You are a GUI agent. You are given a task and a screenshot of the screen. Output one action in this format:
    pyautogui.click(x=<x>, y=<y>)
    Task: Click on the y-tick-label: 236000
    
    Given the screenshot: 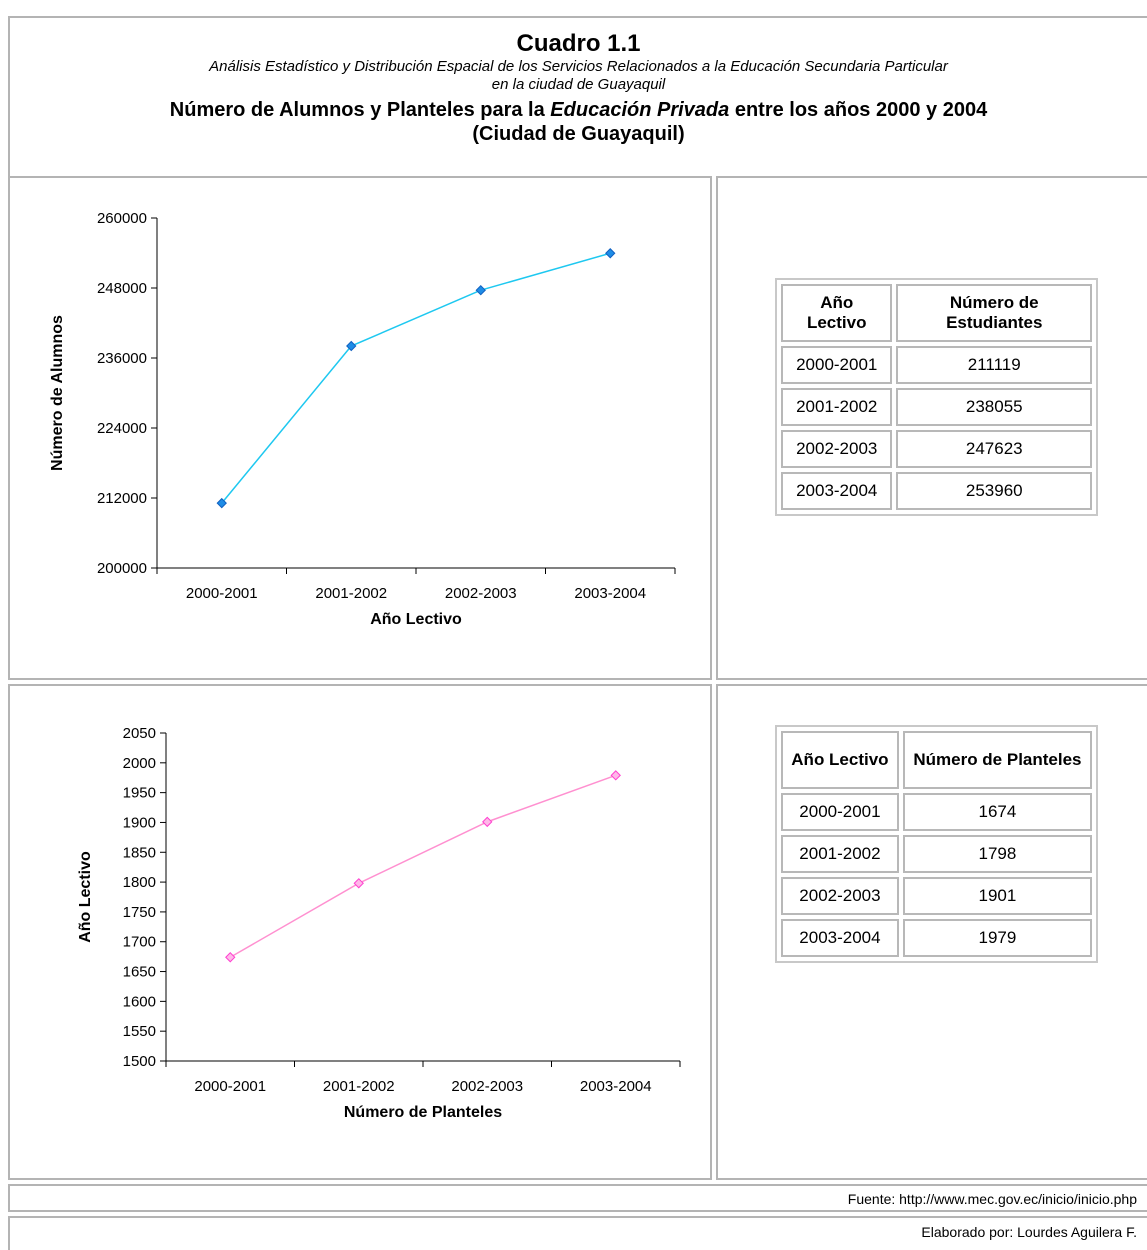 What is the action you would take?
    pyautogui.click(x=122, y=358)
    